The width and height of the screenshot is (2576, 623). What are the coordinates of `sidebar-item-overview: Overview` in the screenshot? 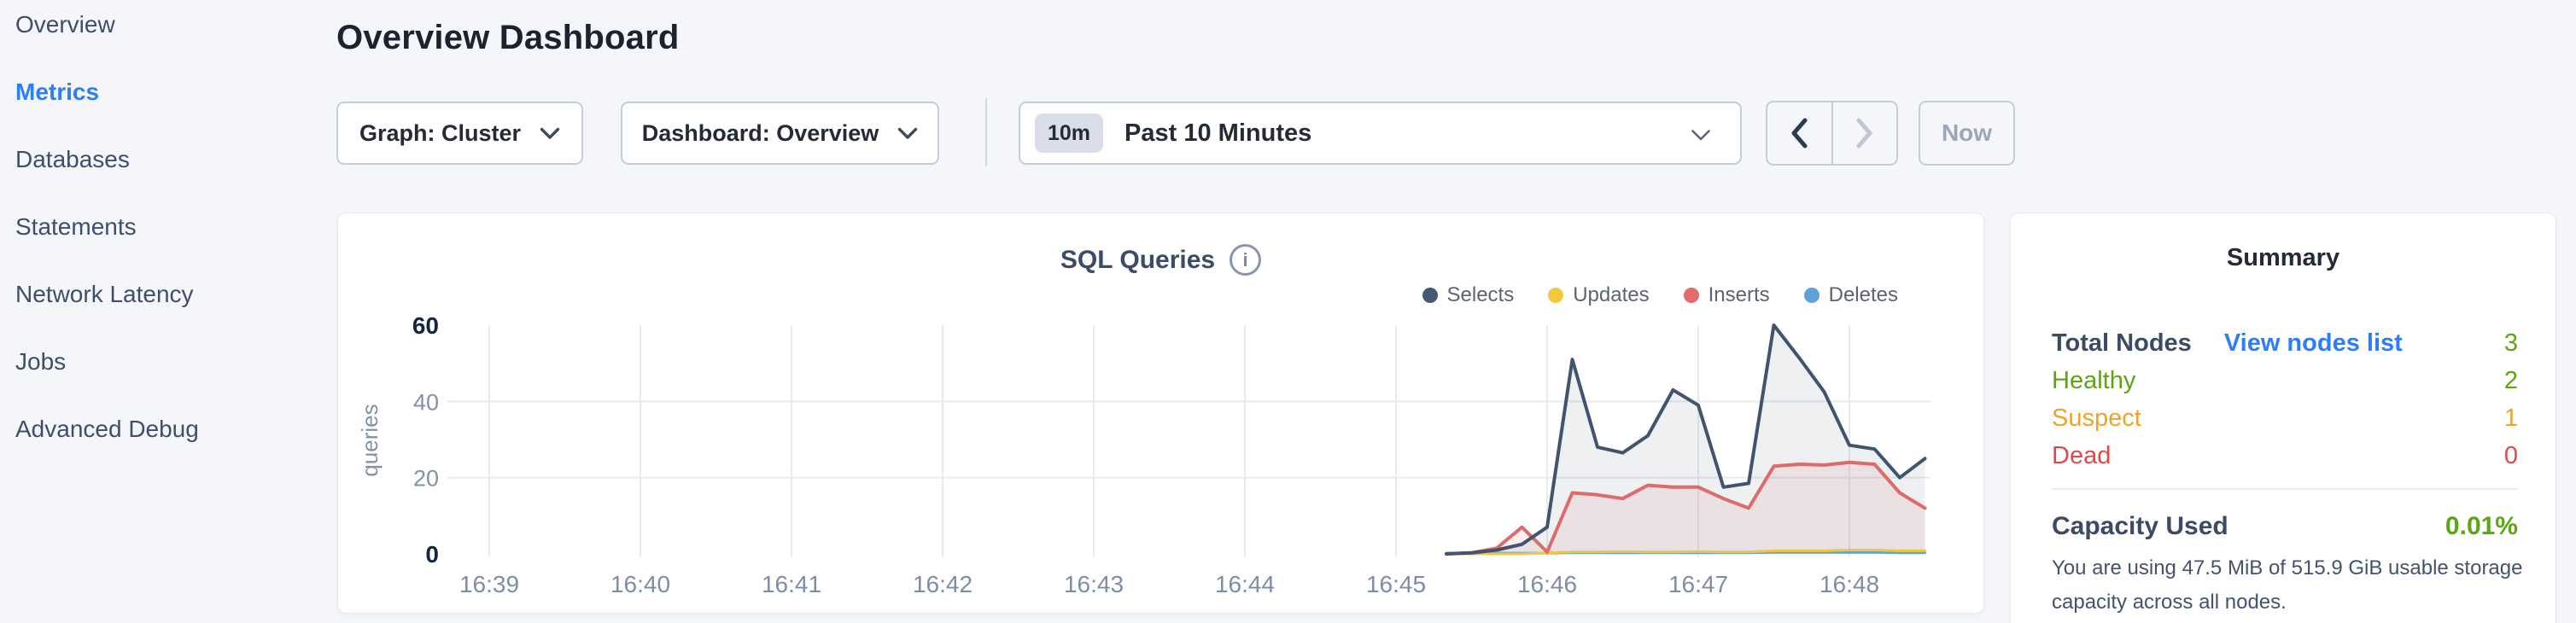 It's located at (169, 24).